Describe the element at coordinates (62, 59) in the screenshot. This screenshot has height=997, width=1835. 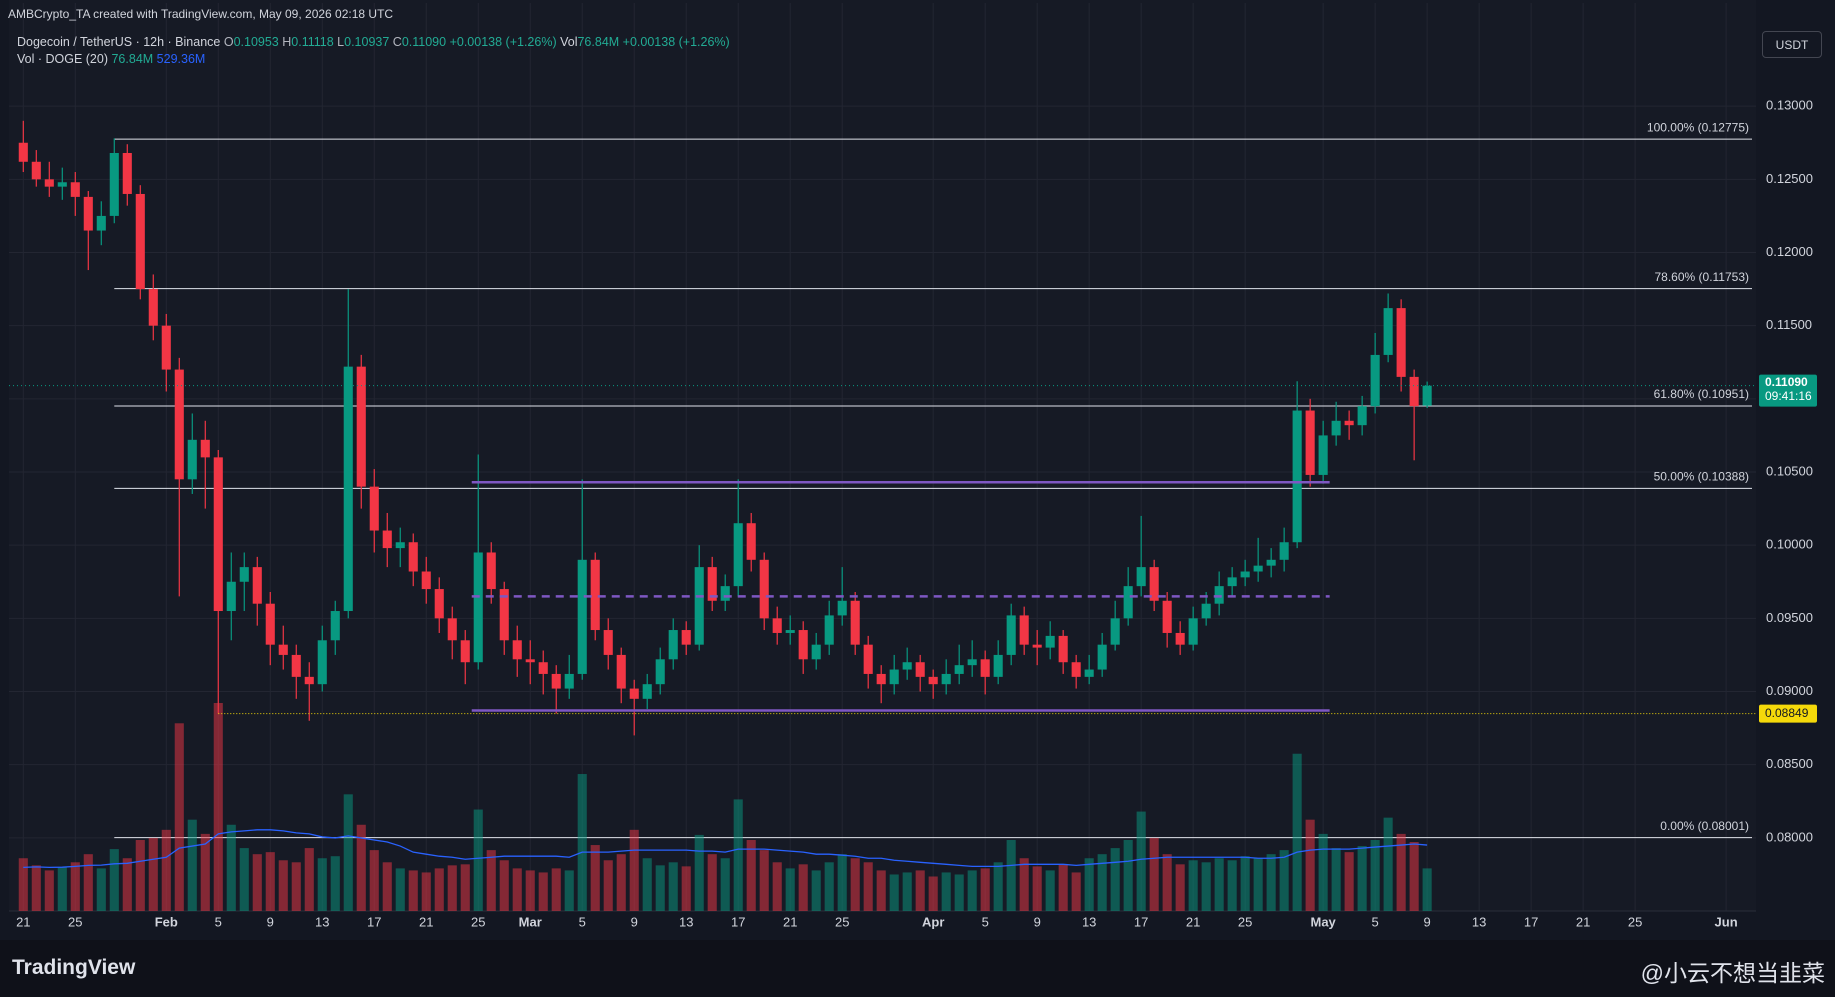
I see `vol-indicator: Vol · DOGE (20)` at that location.